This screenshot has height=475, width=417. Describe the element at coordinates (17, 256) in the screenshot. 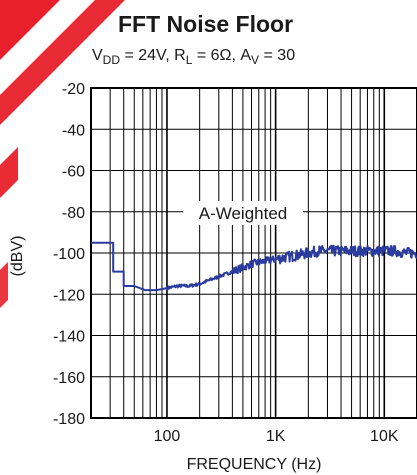

I see `y-axis-label: (dBV)` at that location.